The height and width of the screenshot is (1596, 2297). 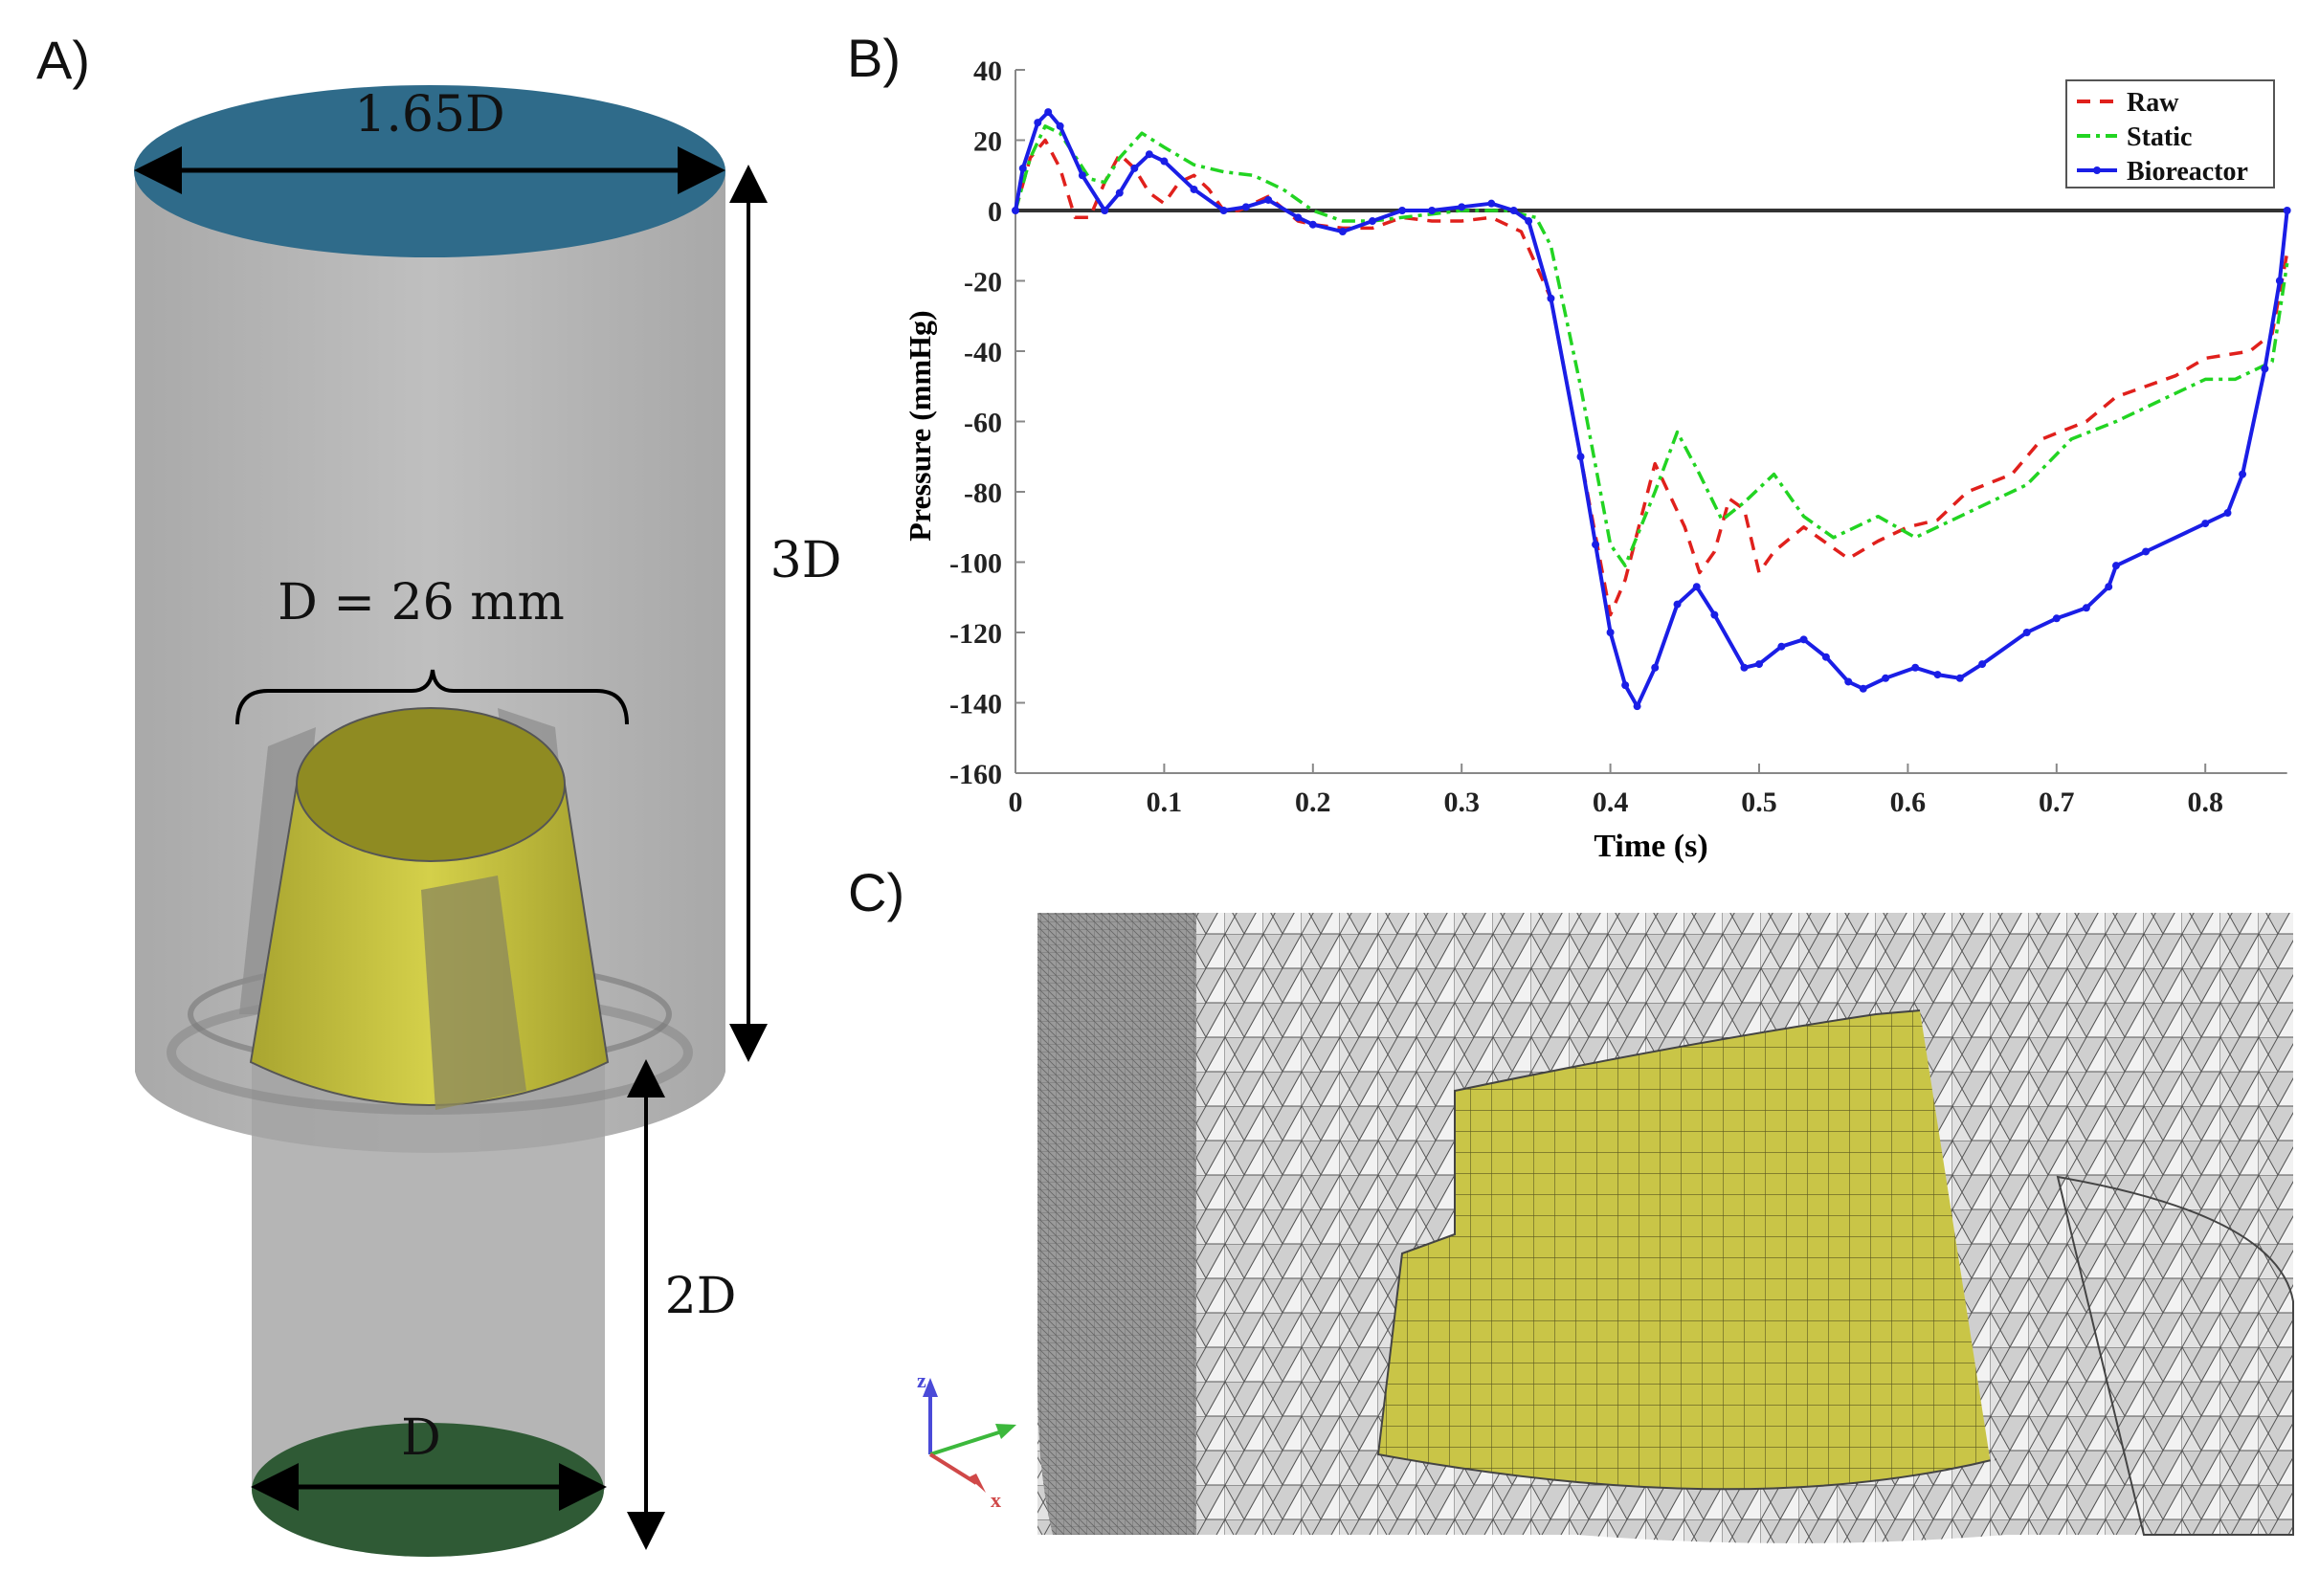 I want to click on legend-label: Raw, so click(x=2153, y=103).